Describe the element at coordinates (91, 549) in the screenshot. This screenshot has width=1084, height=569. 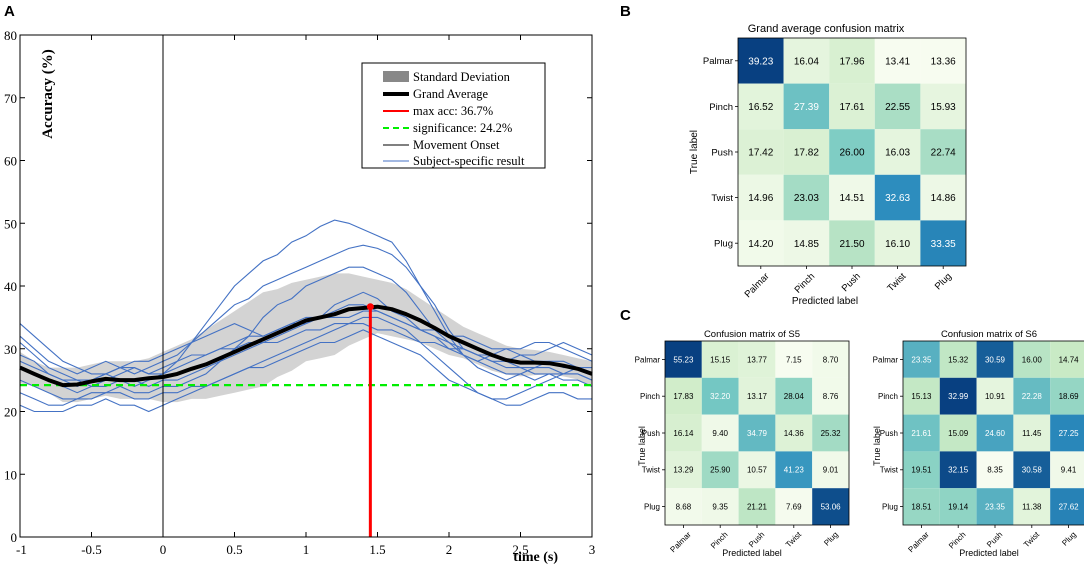
I see `x-tick-label: -0.5` at that location.